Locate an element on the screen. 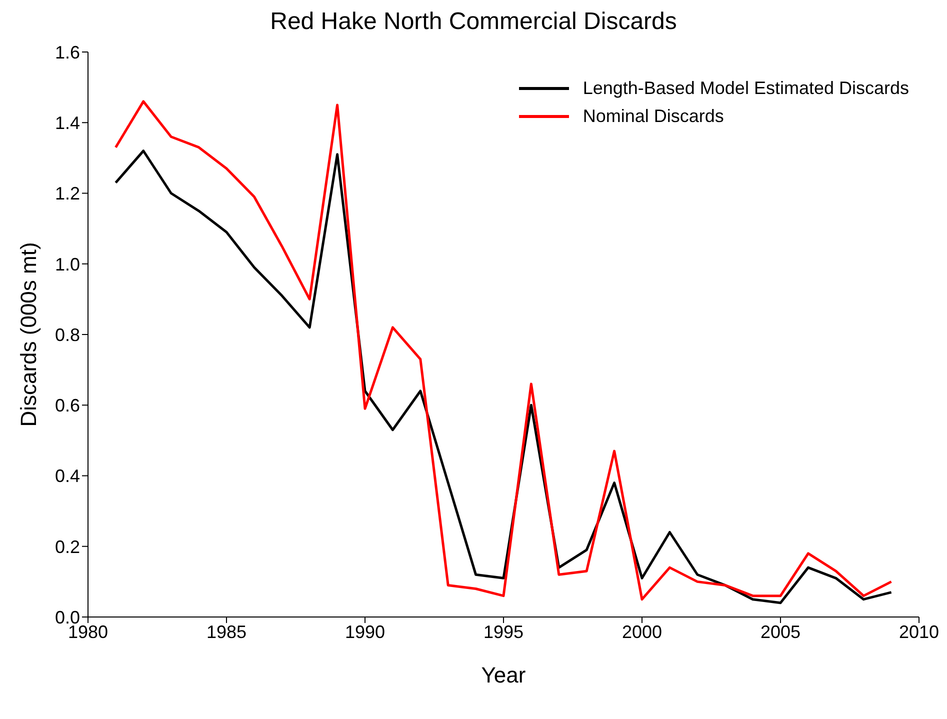  x-tick-label: 1990 is located at coordinates (365, 632).